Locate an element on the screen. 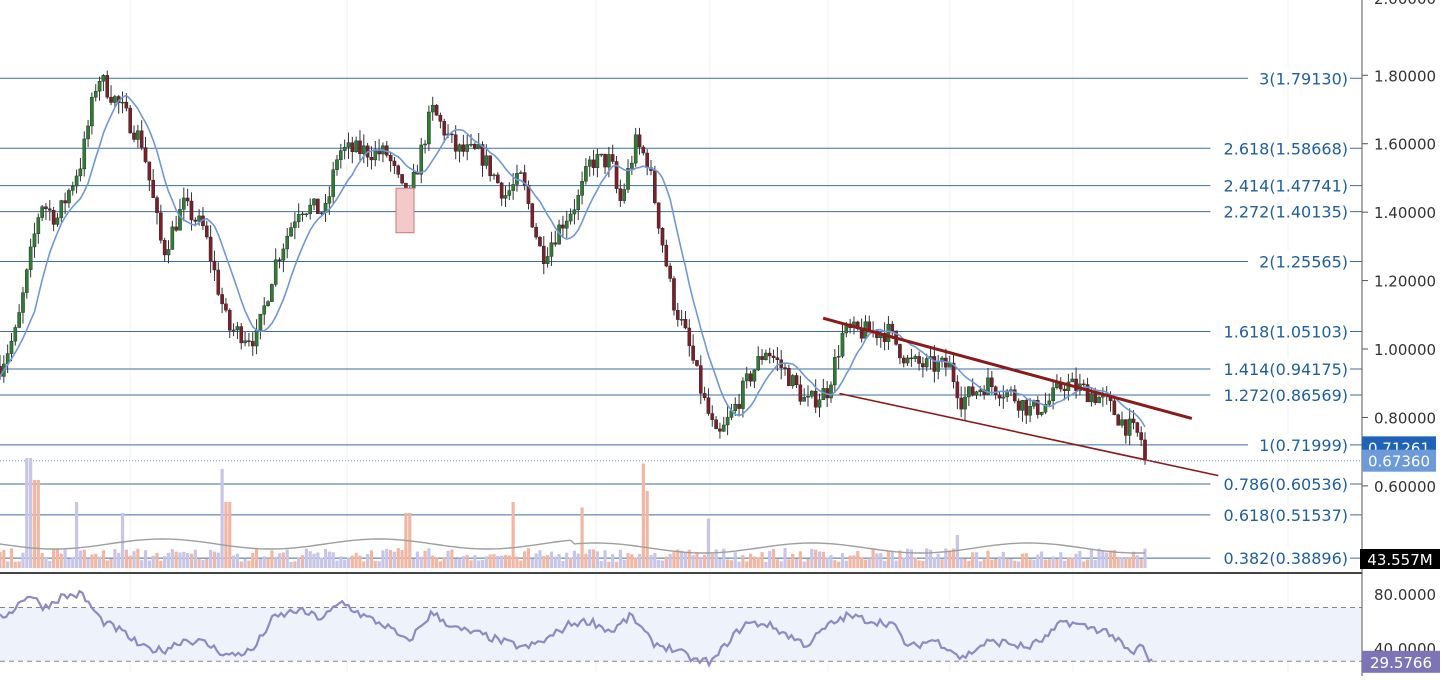  rsi-line is located at coordinates (576, 628).